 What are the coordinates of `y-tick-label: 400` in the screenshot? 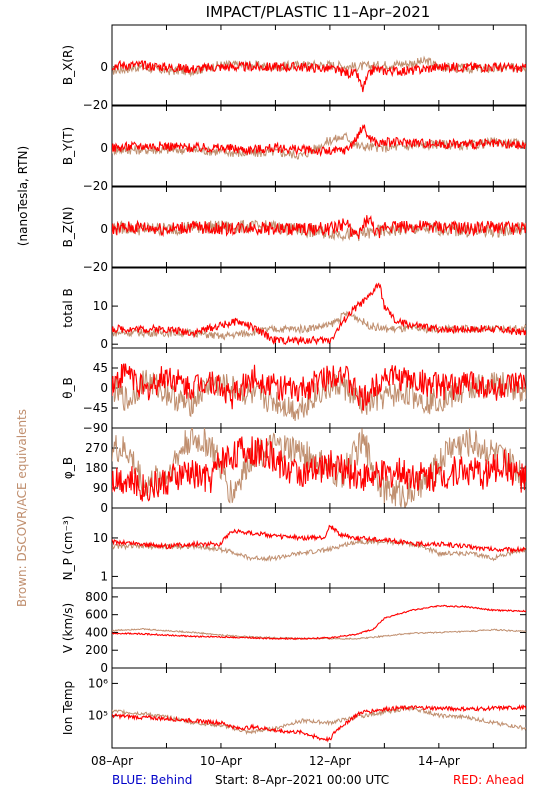 It's located at (96, 632).